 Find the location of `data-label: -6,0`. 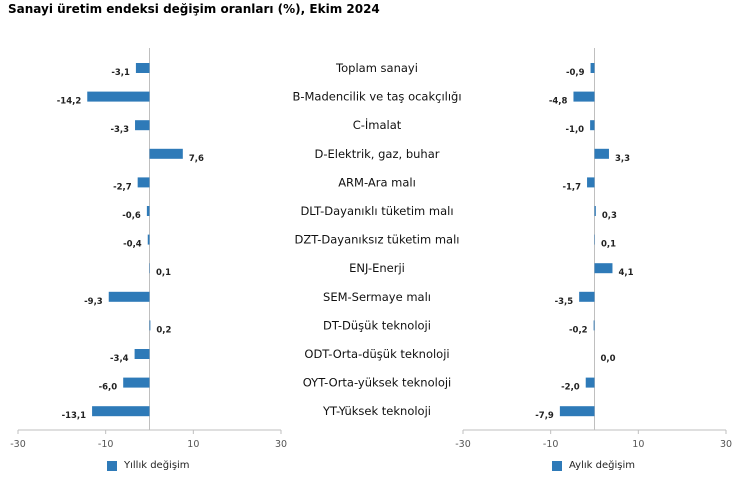

data-label: -6,0 is located at coordinates (108, 388).